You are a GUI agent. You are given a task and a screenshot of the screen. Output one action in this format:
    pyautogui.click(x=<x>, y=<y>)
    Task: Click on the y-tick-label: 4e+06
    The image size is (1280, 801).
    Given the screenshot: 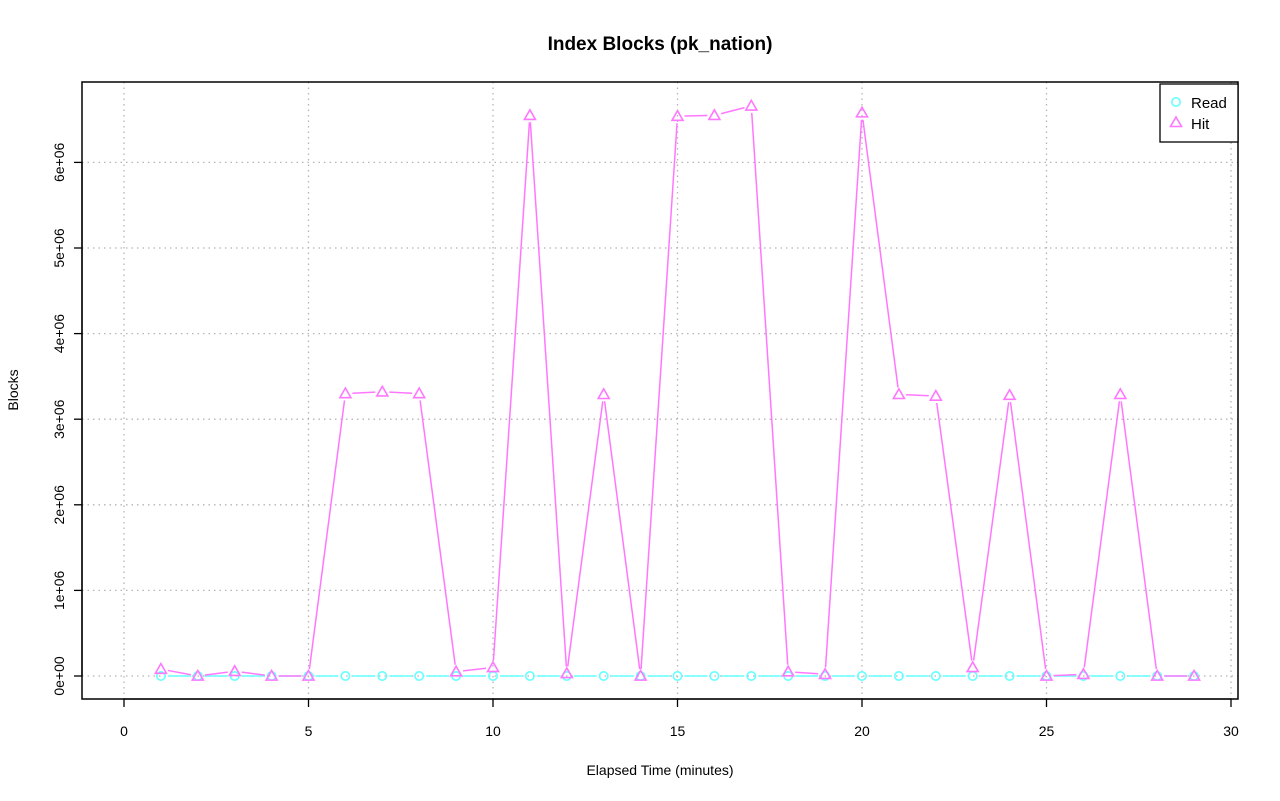 What is the action you would take?
    pyautogui.click(x=59, y=334)
    